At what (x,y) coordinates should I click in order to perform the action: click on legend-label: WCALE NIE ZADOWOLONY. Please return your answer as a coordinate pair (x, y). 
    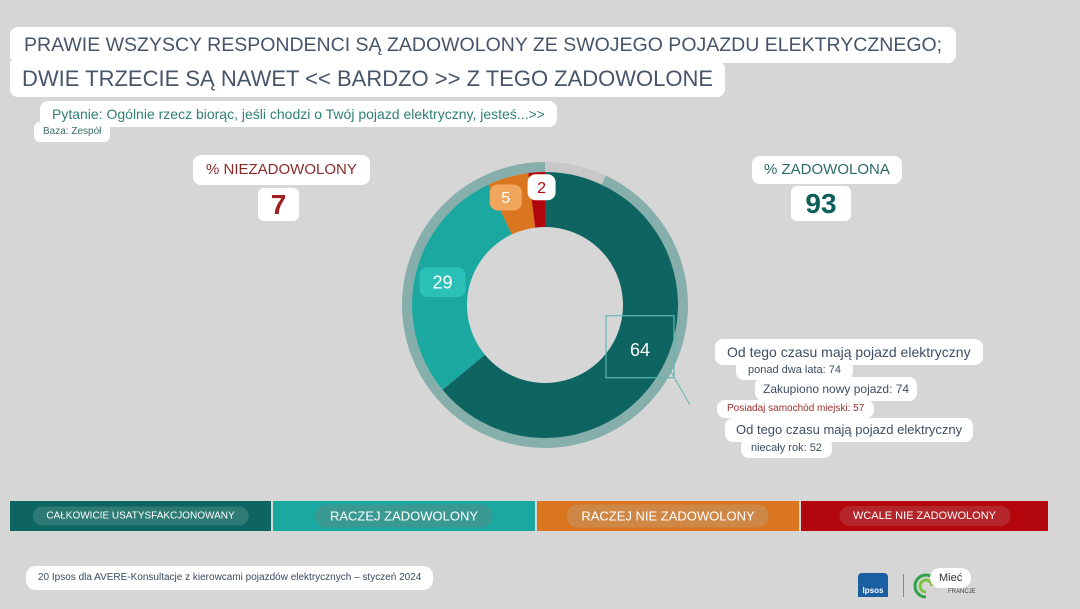
    Looking at the image, I should click on (924, 516).